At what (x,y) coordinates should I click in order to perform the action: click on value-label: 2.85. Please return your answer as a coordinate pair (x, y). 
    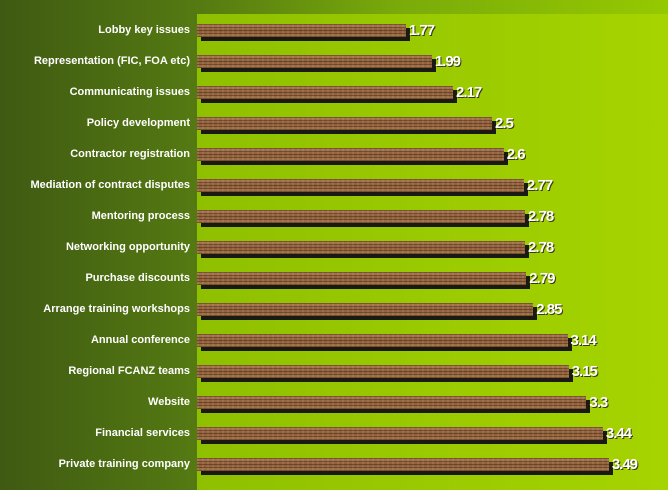
    Looking at the image, I should click on (549, 309).